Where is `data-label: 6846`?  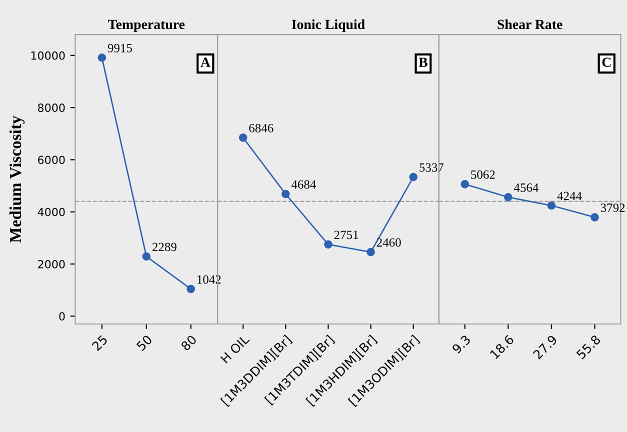 data-label: 6846 is located at coordinates (261, 128).